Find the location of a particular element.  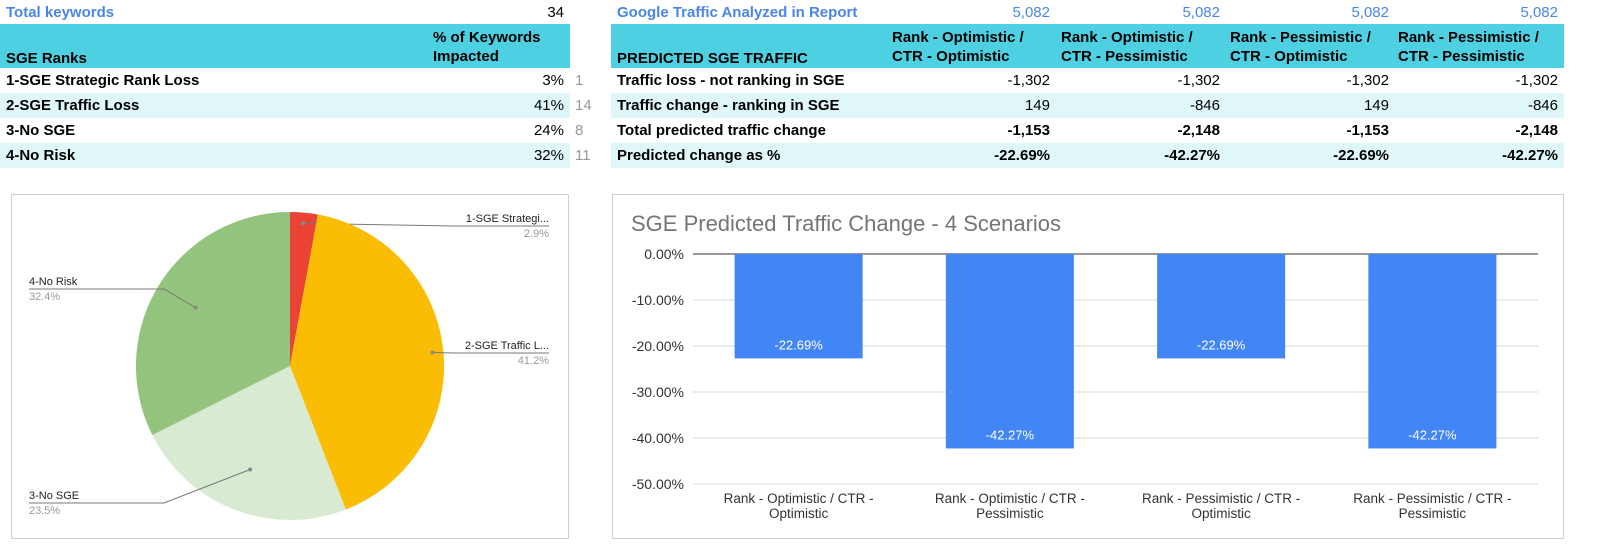

scenario-header: Rank - Optimistic / CTR - Optimistic is located at coordinates (958, 47).